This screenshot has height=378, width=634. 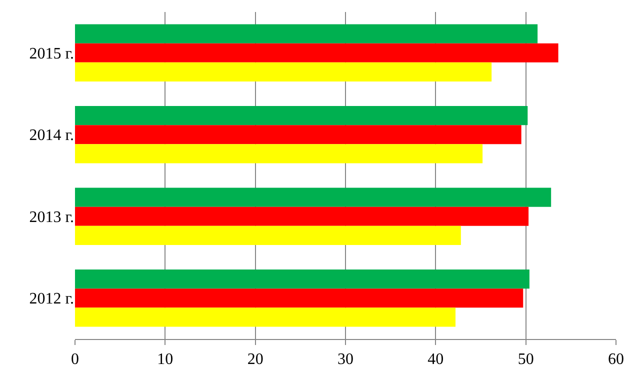 I want to click on x-tick-label: 20, so click(x=255, y=359).